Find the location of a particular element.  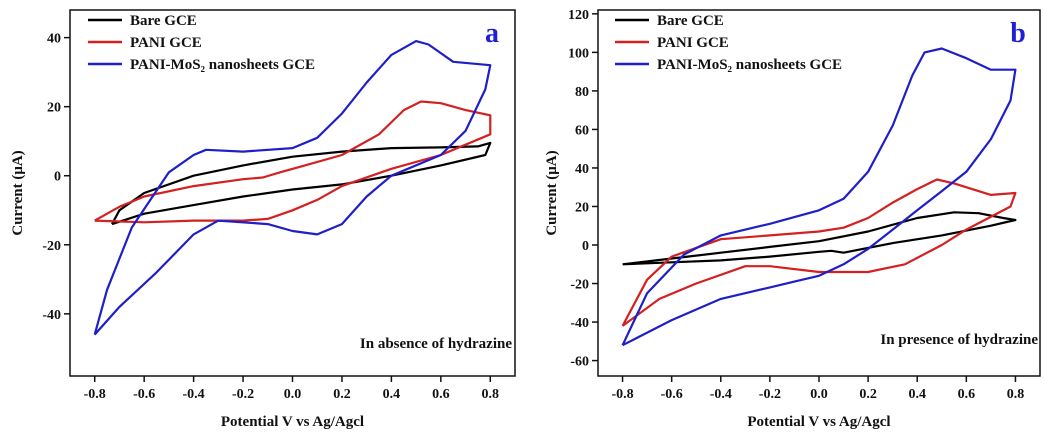

y-tick-label: -60 is located at coordinates (579, 362).